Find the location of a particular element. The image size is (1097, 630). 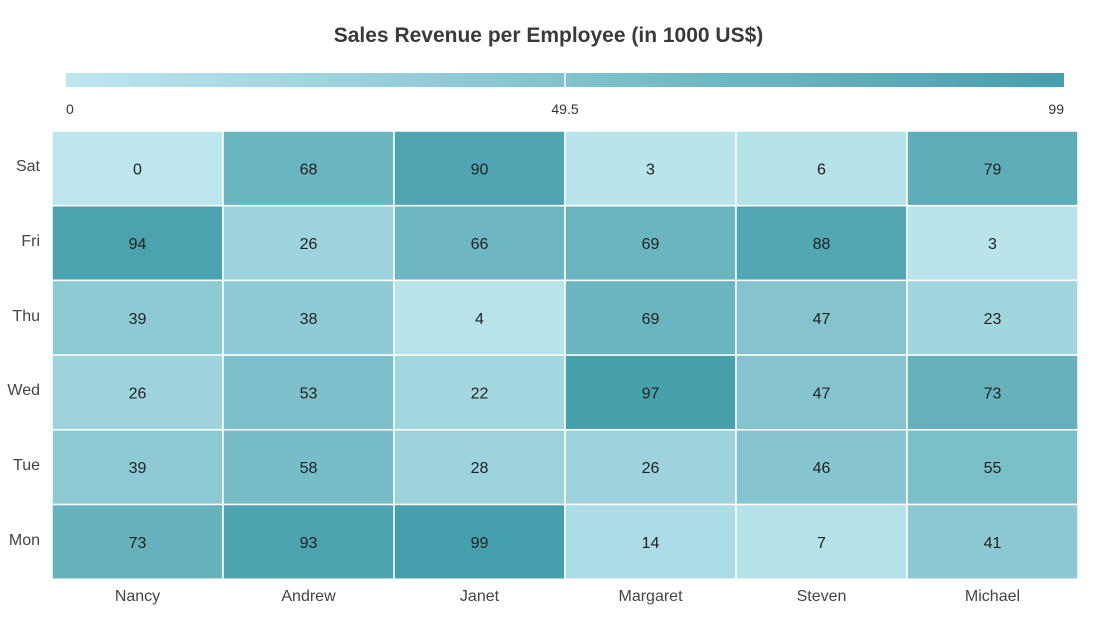

cell-value-label: 68 is located at coordinates (309, 169).